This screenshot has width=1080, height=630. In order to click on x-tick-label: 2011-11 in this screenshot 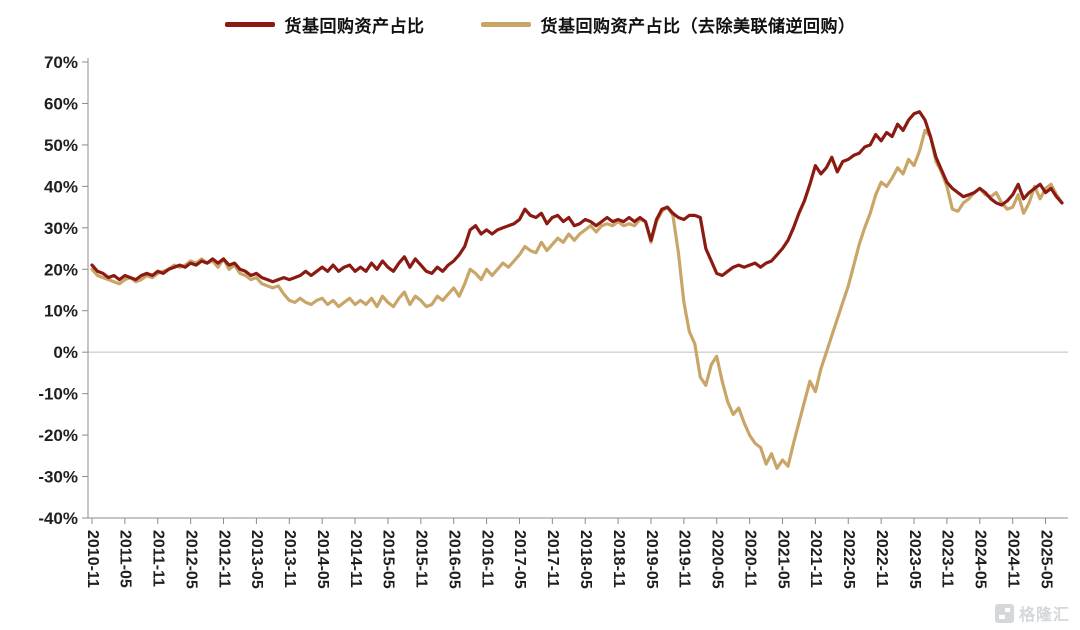, I will do `click(158, 558)`.